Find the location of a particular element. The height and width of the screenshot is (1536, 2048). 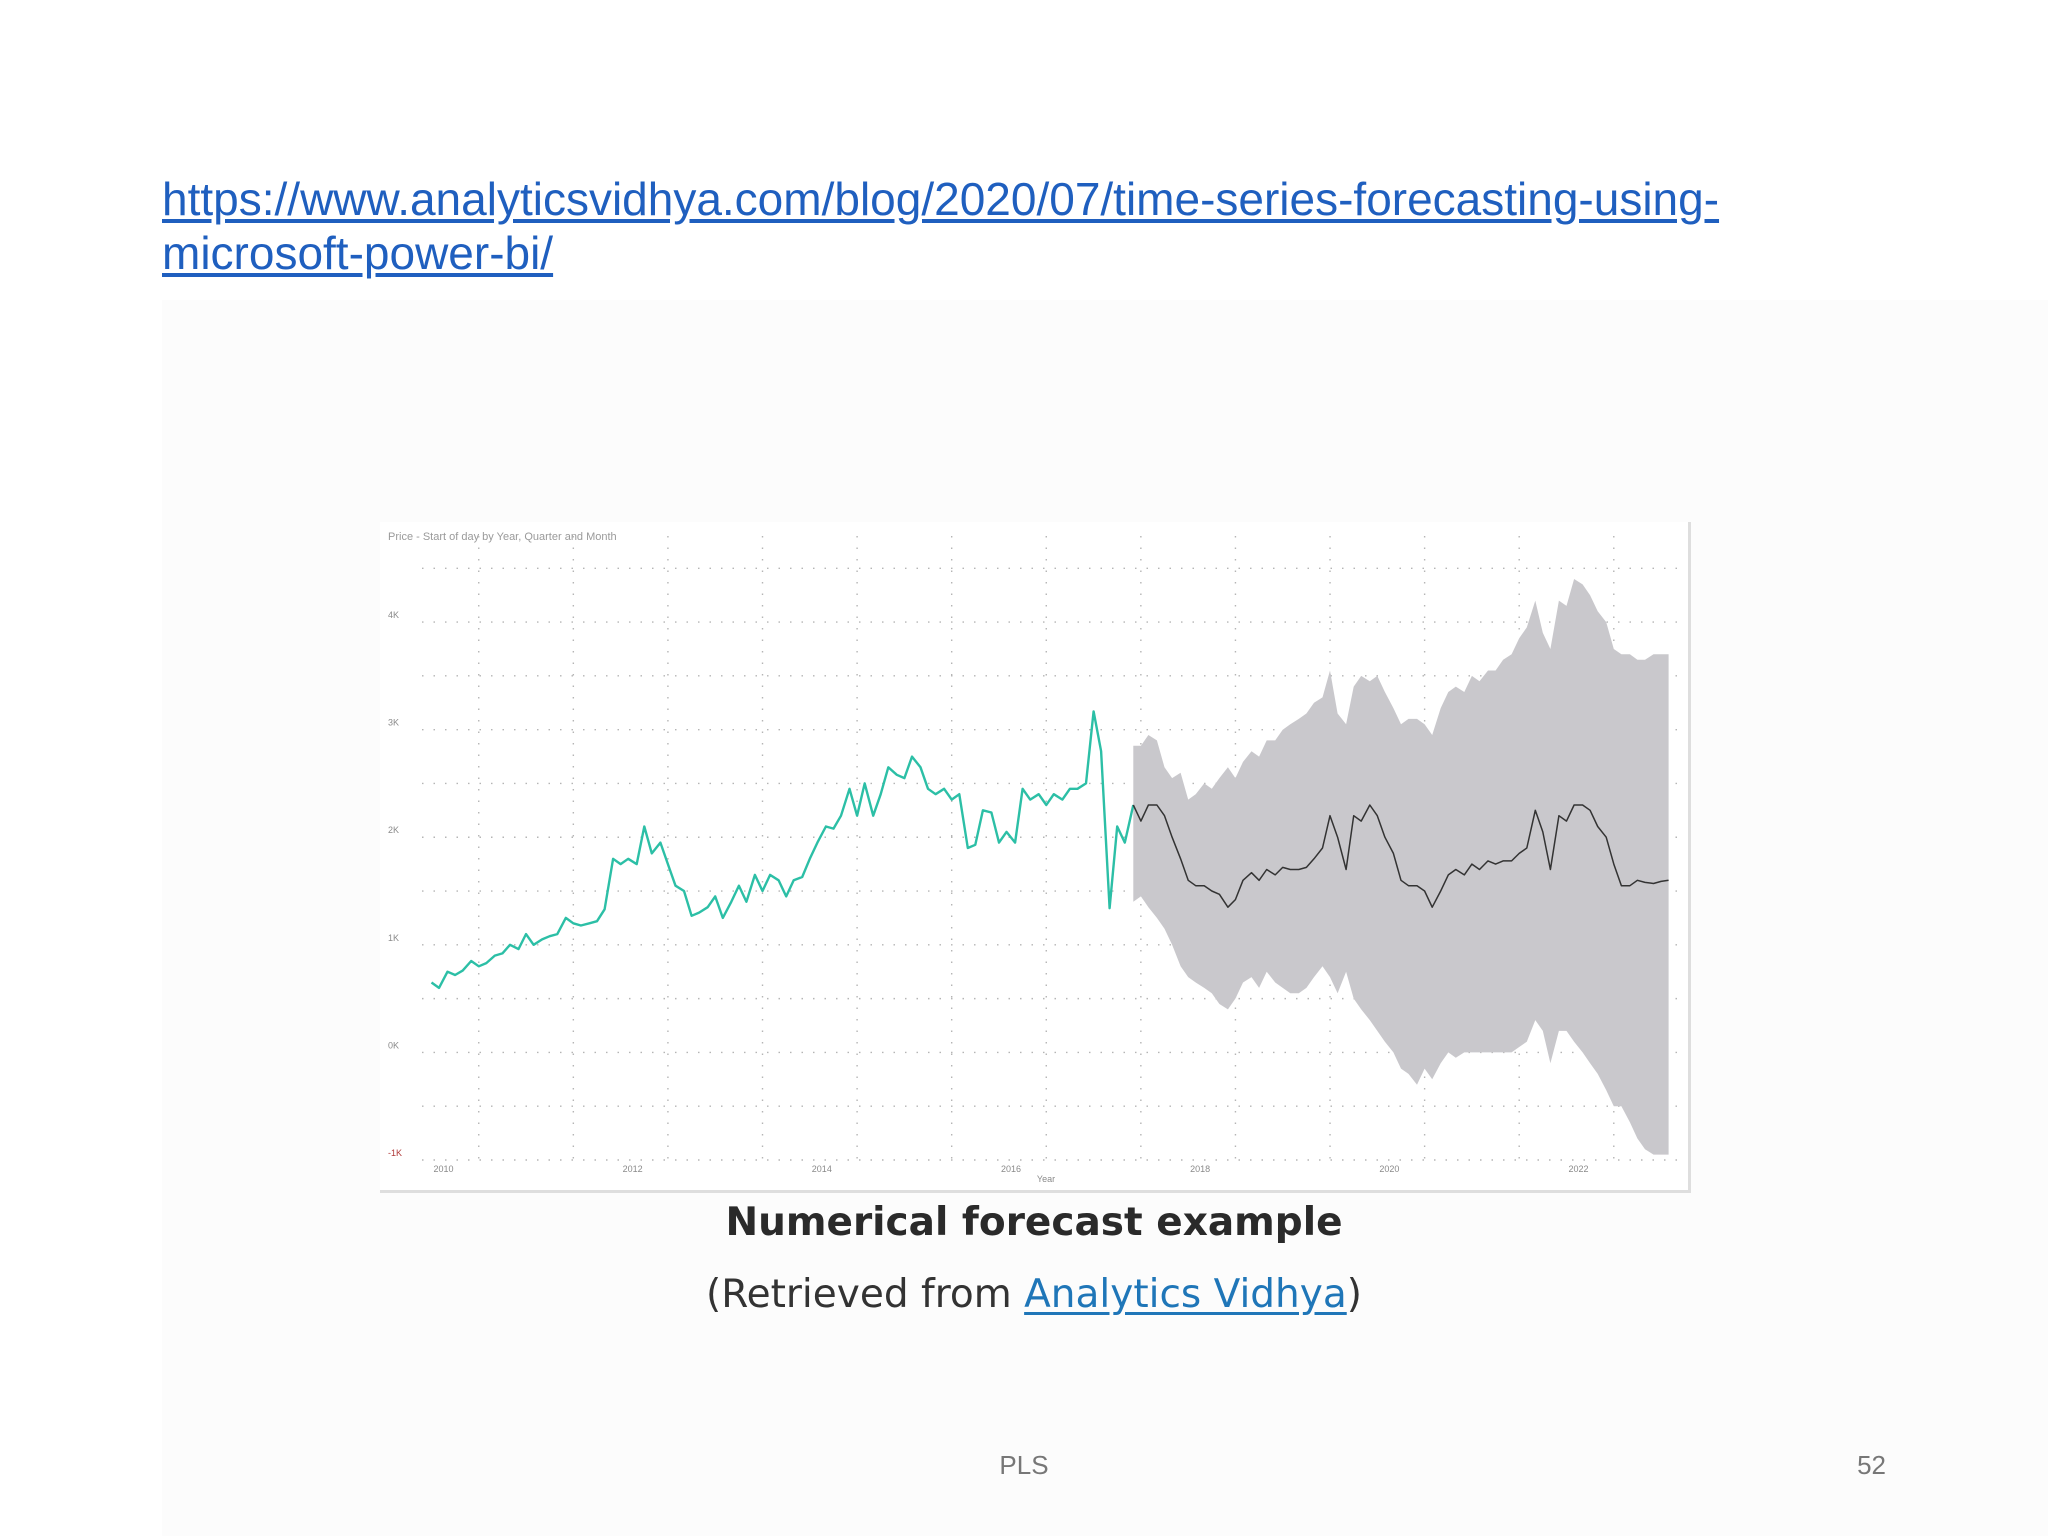

x-tick-label: 2022 is located at coordinates (1578, 1169).